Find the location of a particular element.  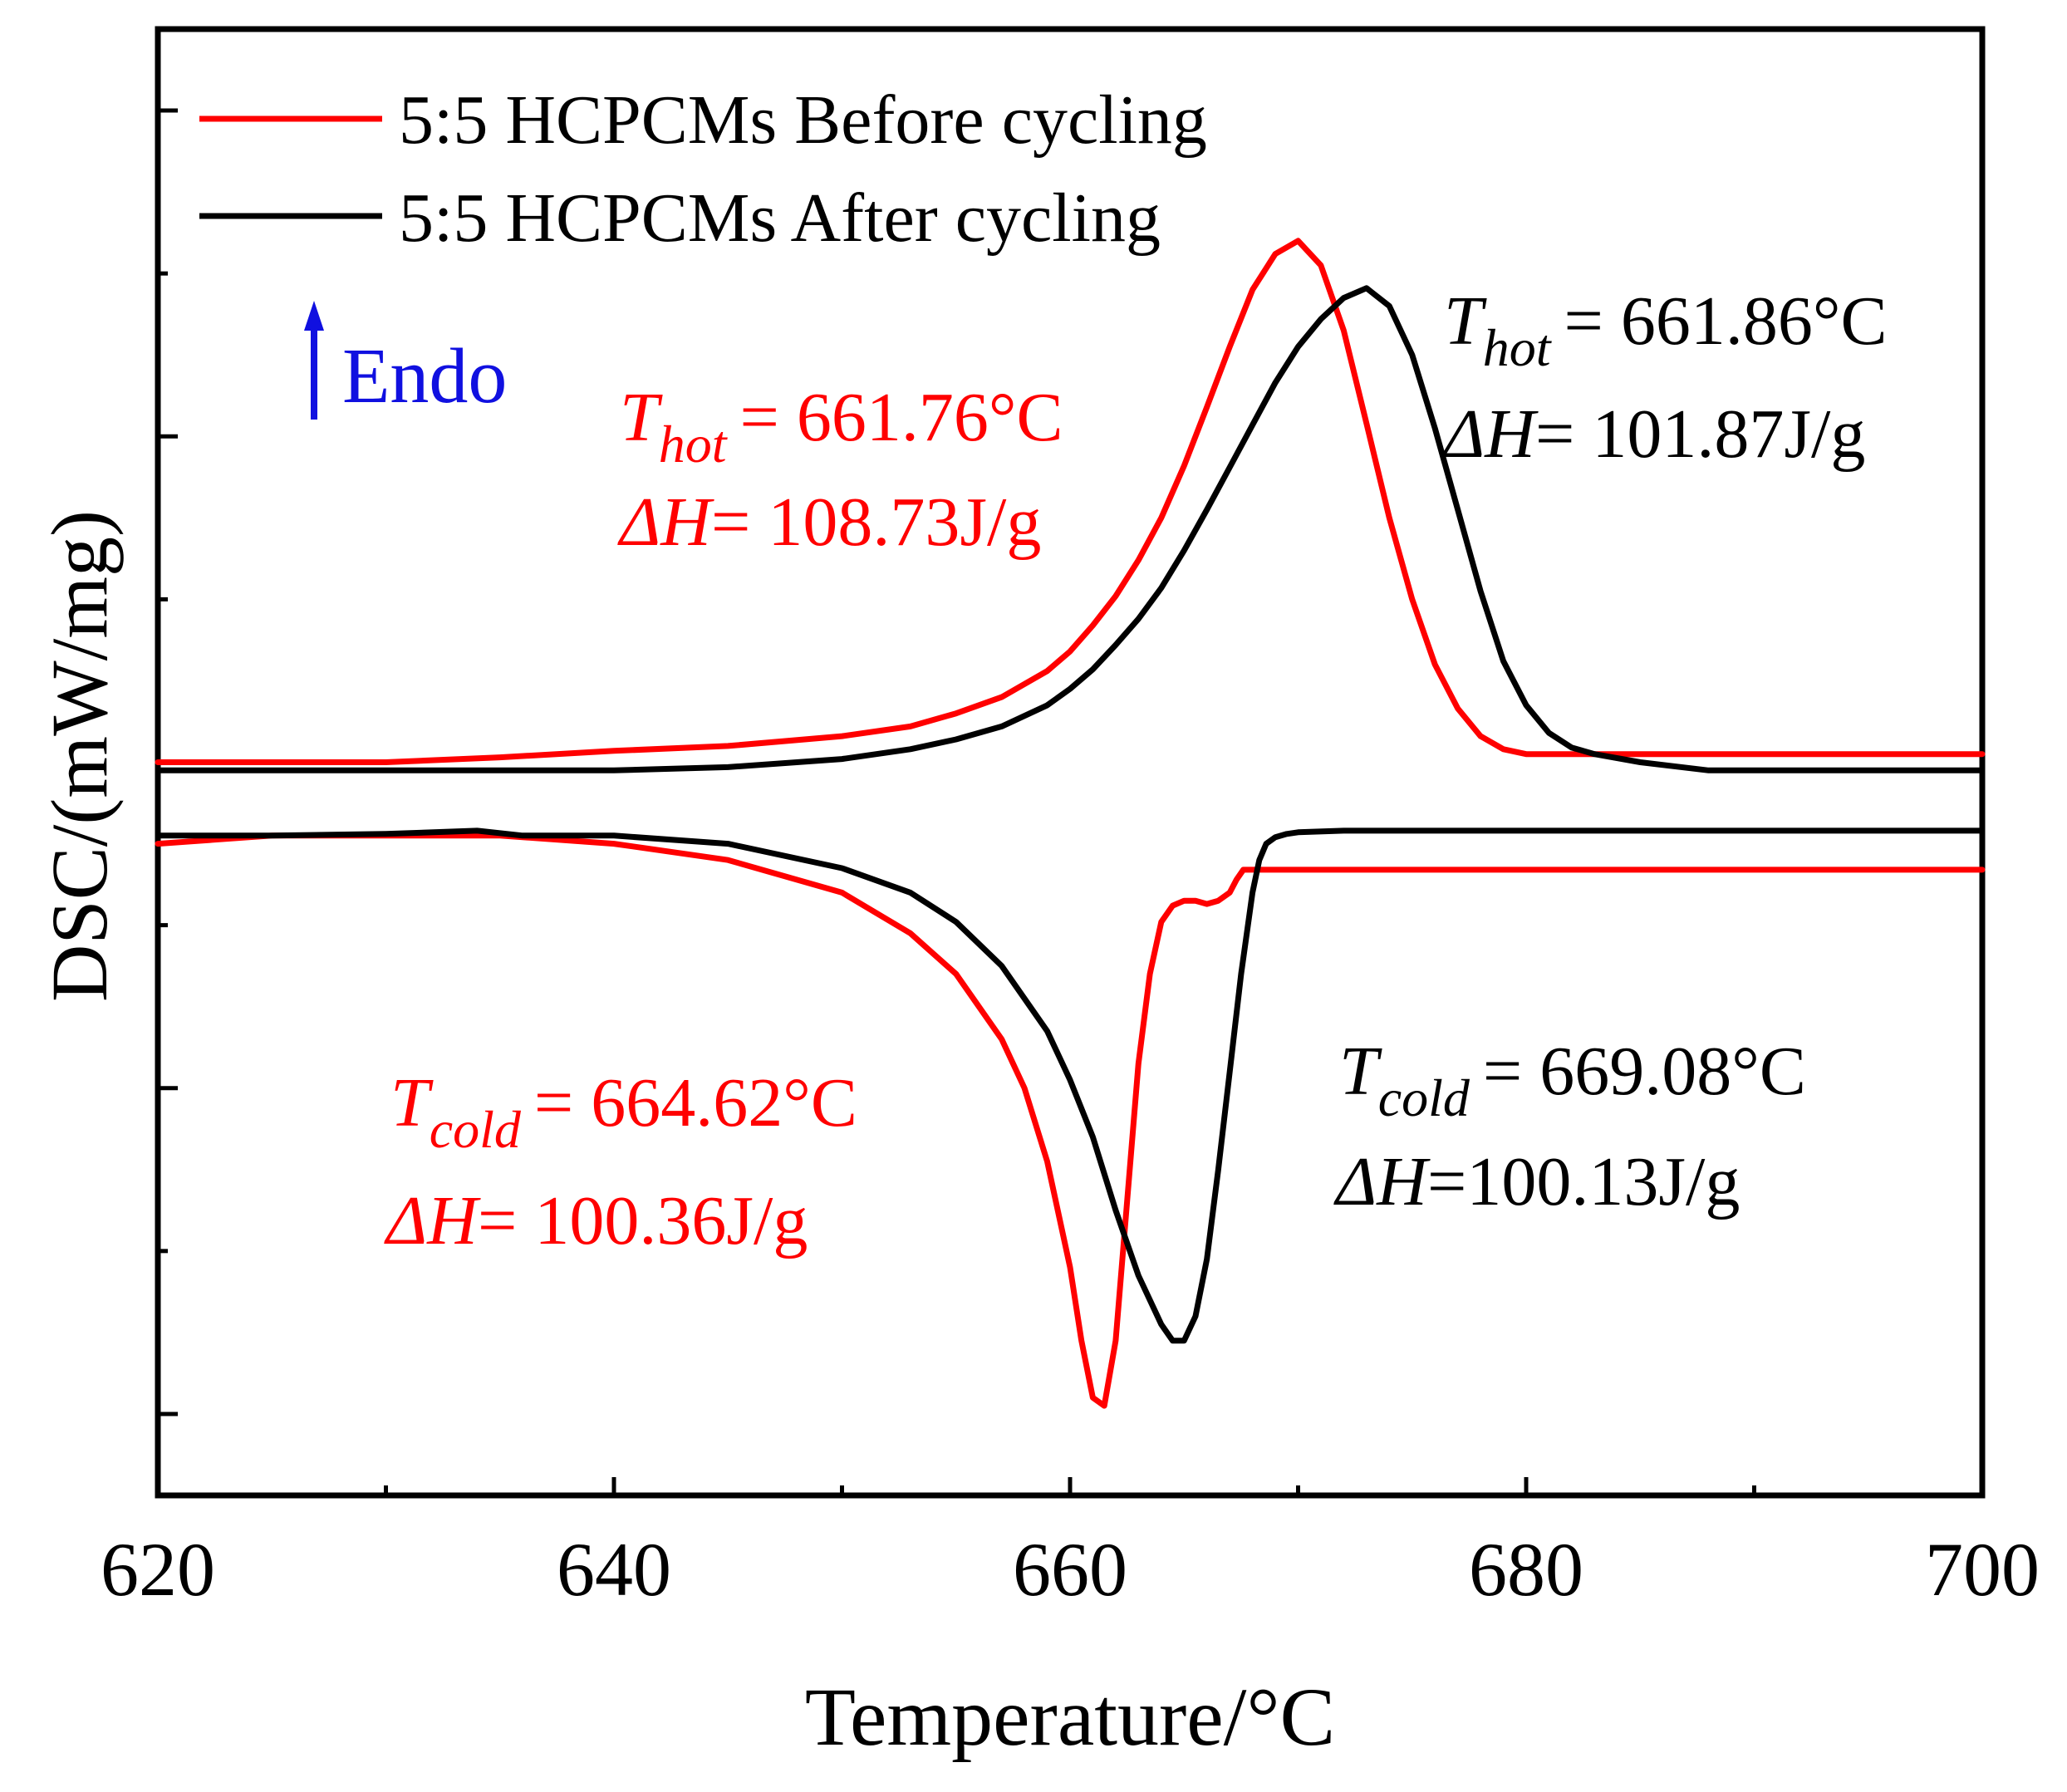

legend-label-after: 5:5 HCPCMs After cycling is located at coordinates (780, 218).